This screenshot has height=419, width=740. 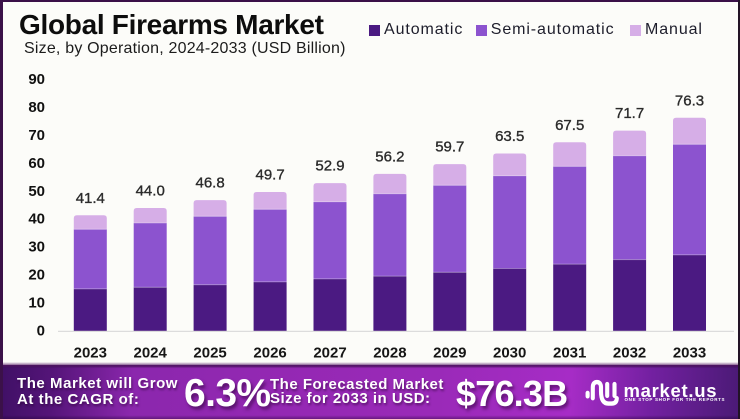 What do you see at coordinates (36, 135) in the screenshot?
I see `svg-text: 70` at bounding box center [36, 135].